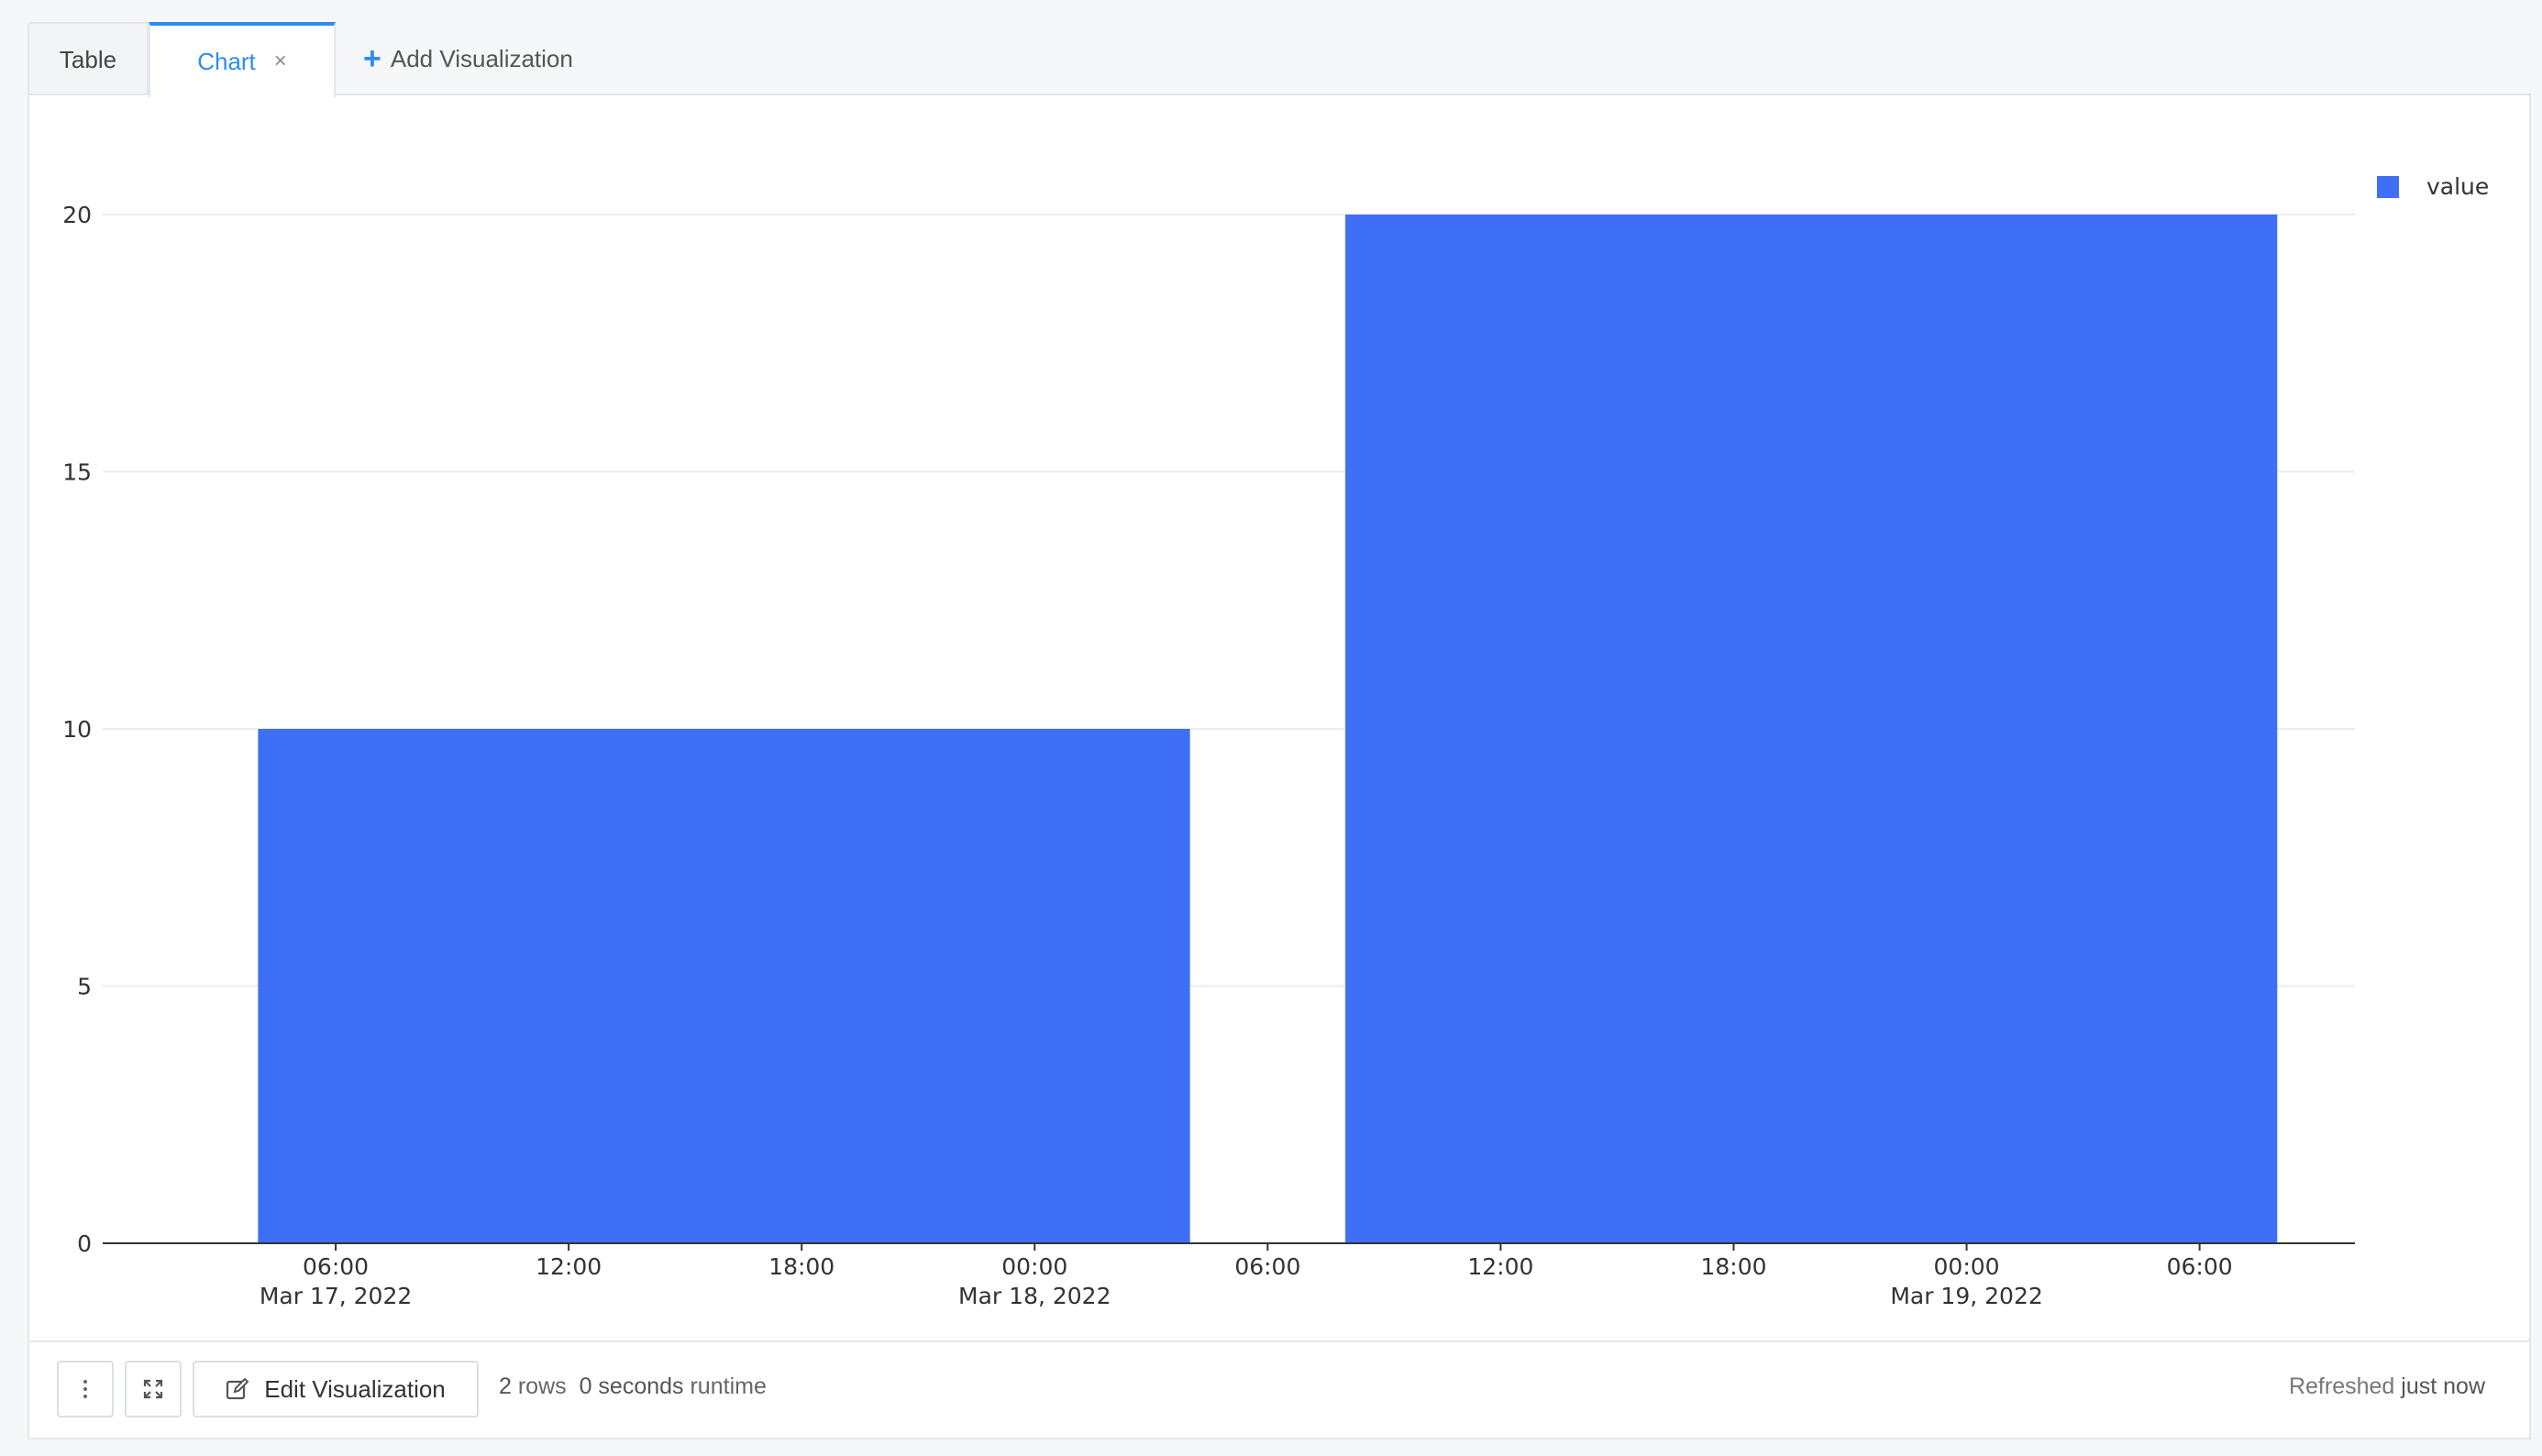  I want to click on tab-chart: Chart ×, so click(242, 59).